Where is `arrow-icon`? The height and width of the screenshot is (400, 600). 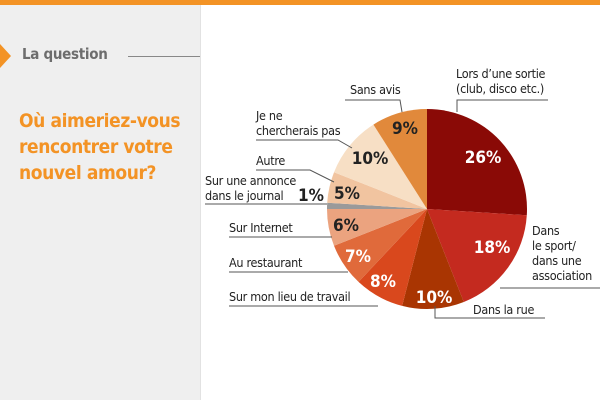
arrow-icon is located at coordinates (5, 56).